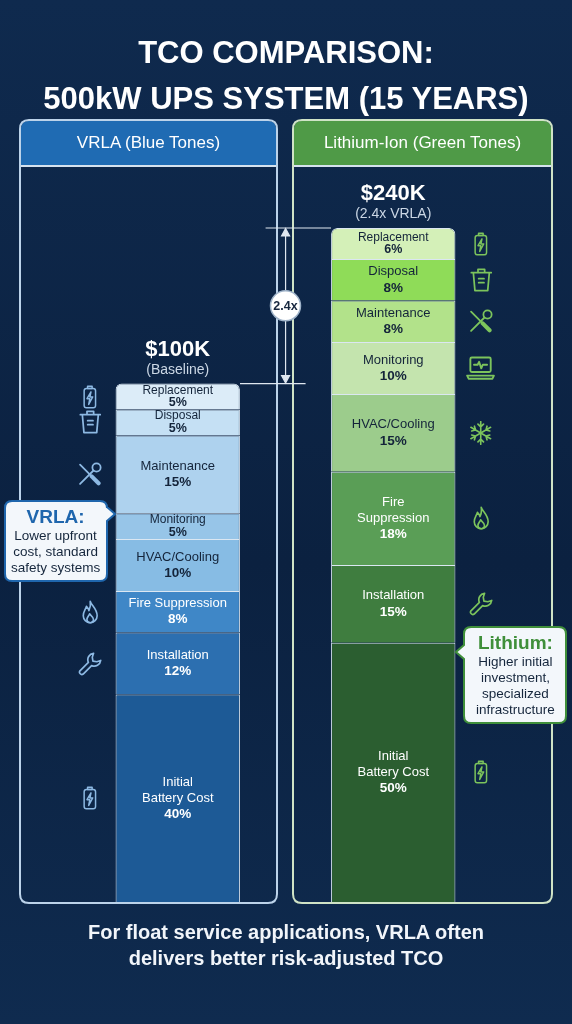 Image resolution: width=572 pixels, height=1024 pixels. What do you see at coordinates (177, 415) in the screenshot?
I see `series-label: Disposal` at bounding box center [177, 415].